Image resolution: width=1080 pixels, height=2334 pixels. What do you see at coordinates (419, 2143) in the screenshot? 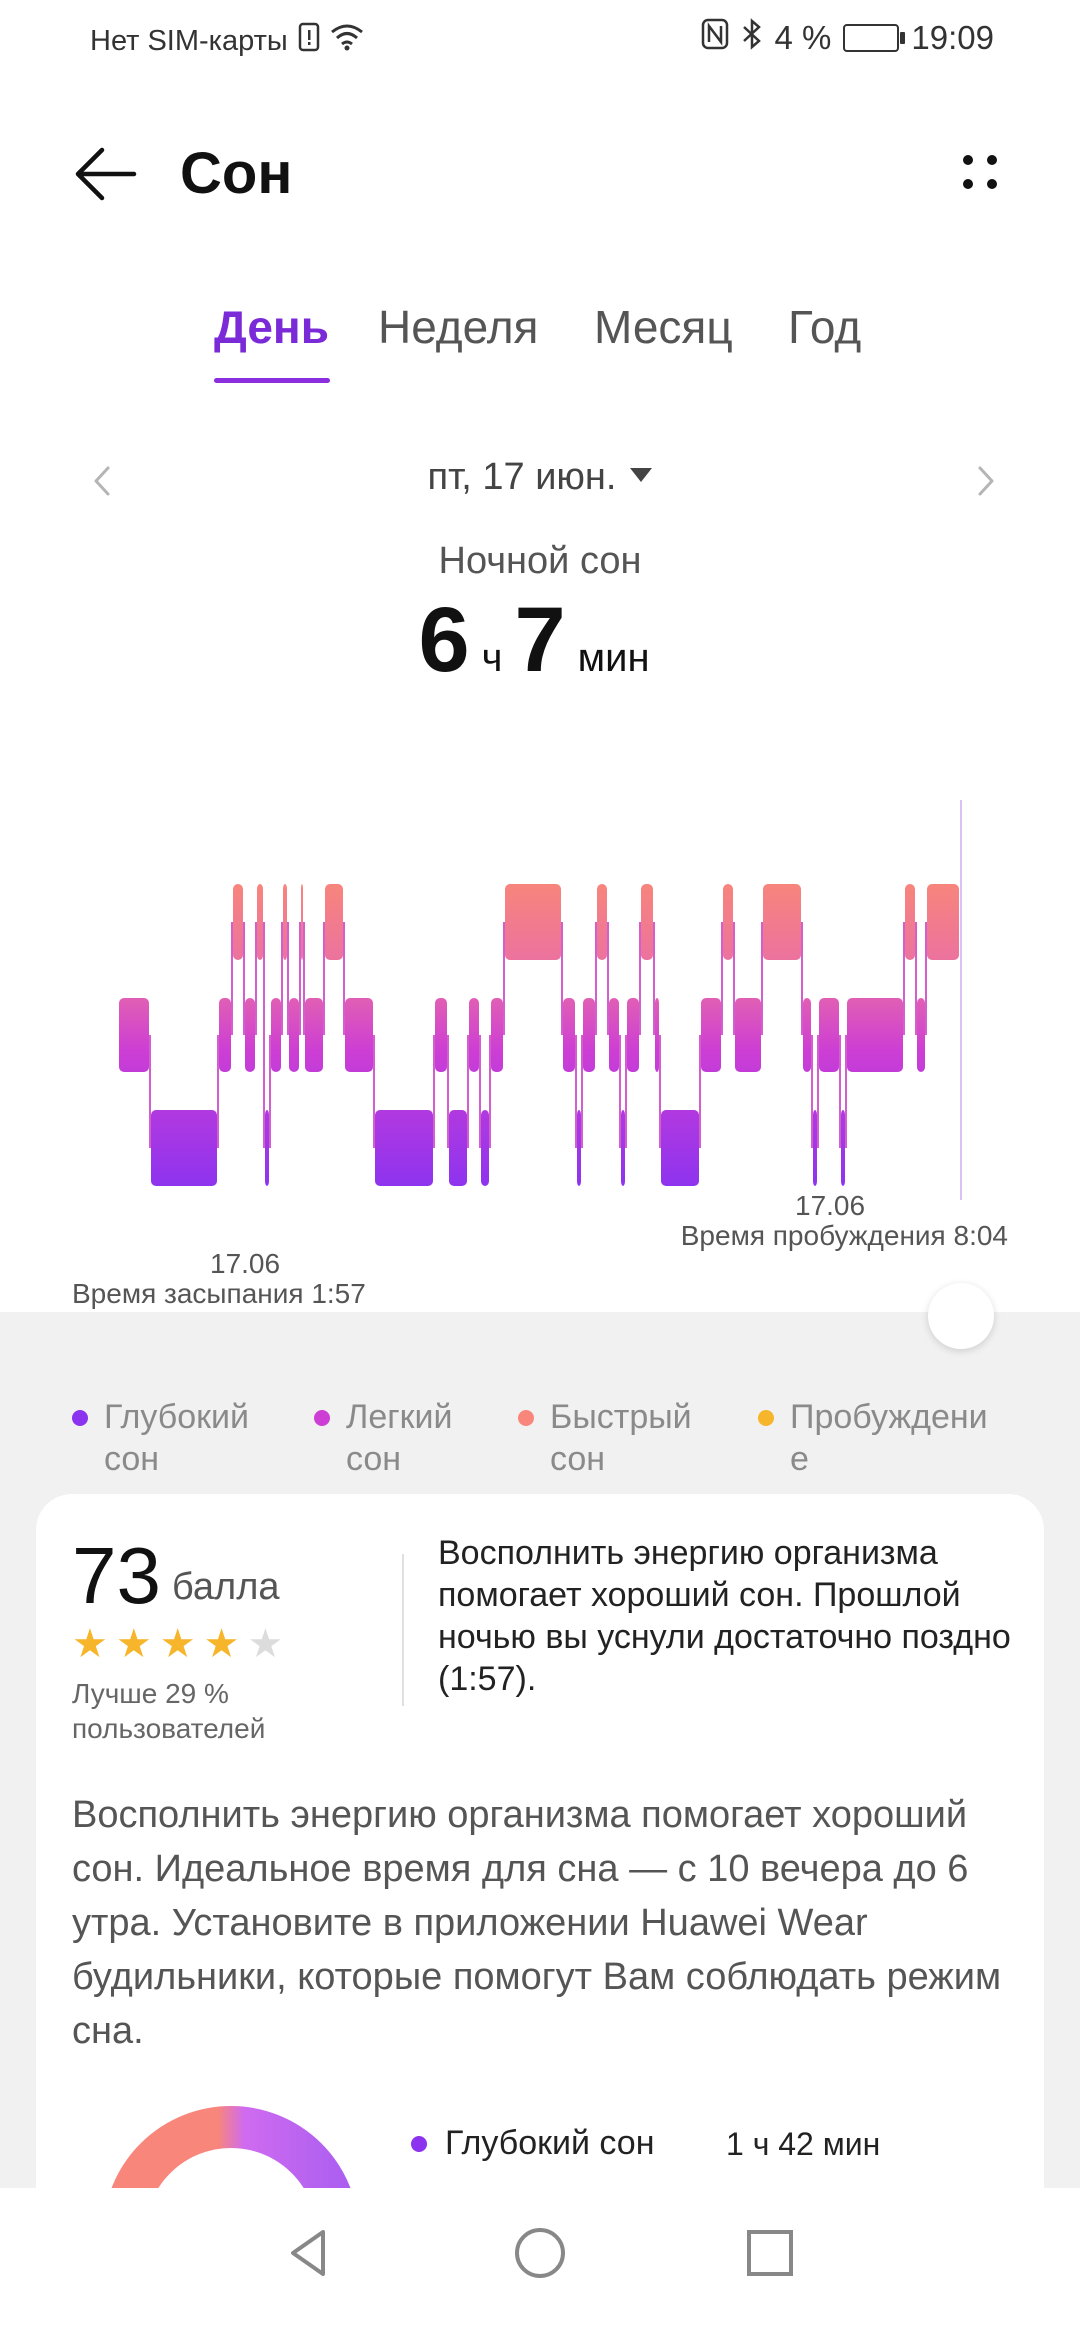
I see `breakdown-dot` at bounding box center [419, 2143].